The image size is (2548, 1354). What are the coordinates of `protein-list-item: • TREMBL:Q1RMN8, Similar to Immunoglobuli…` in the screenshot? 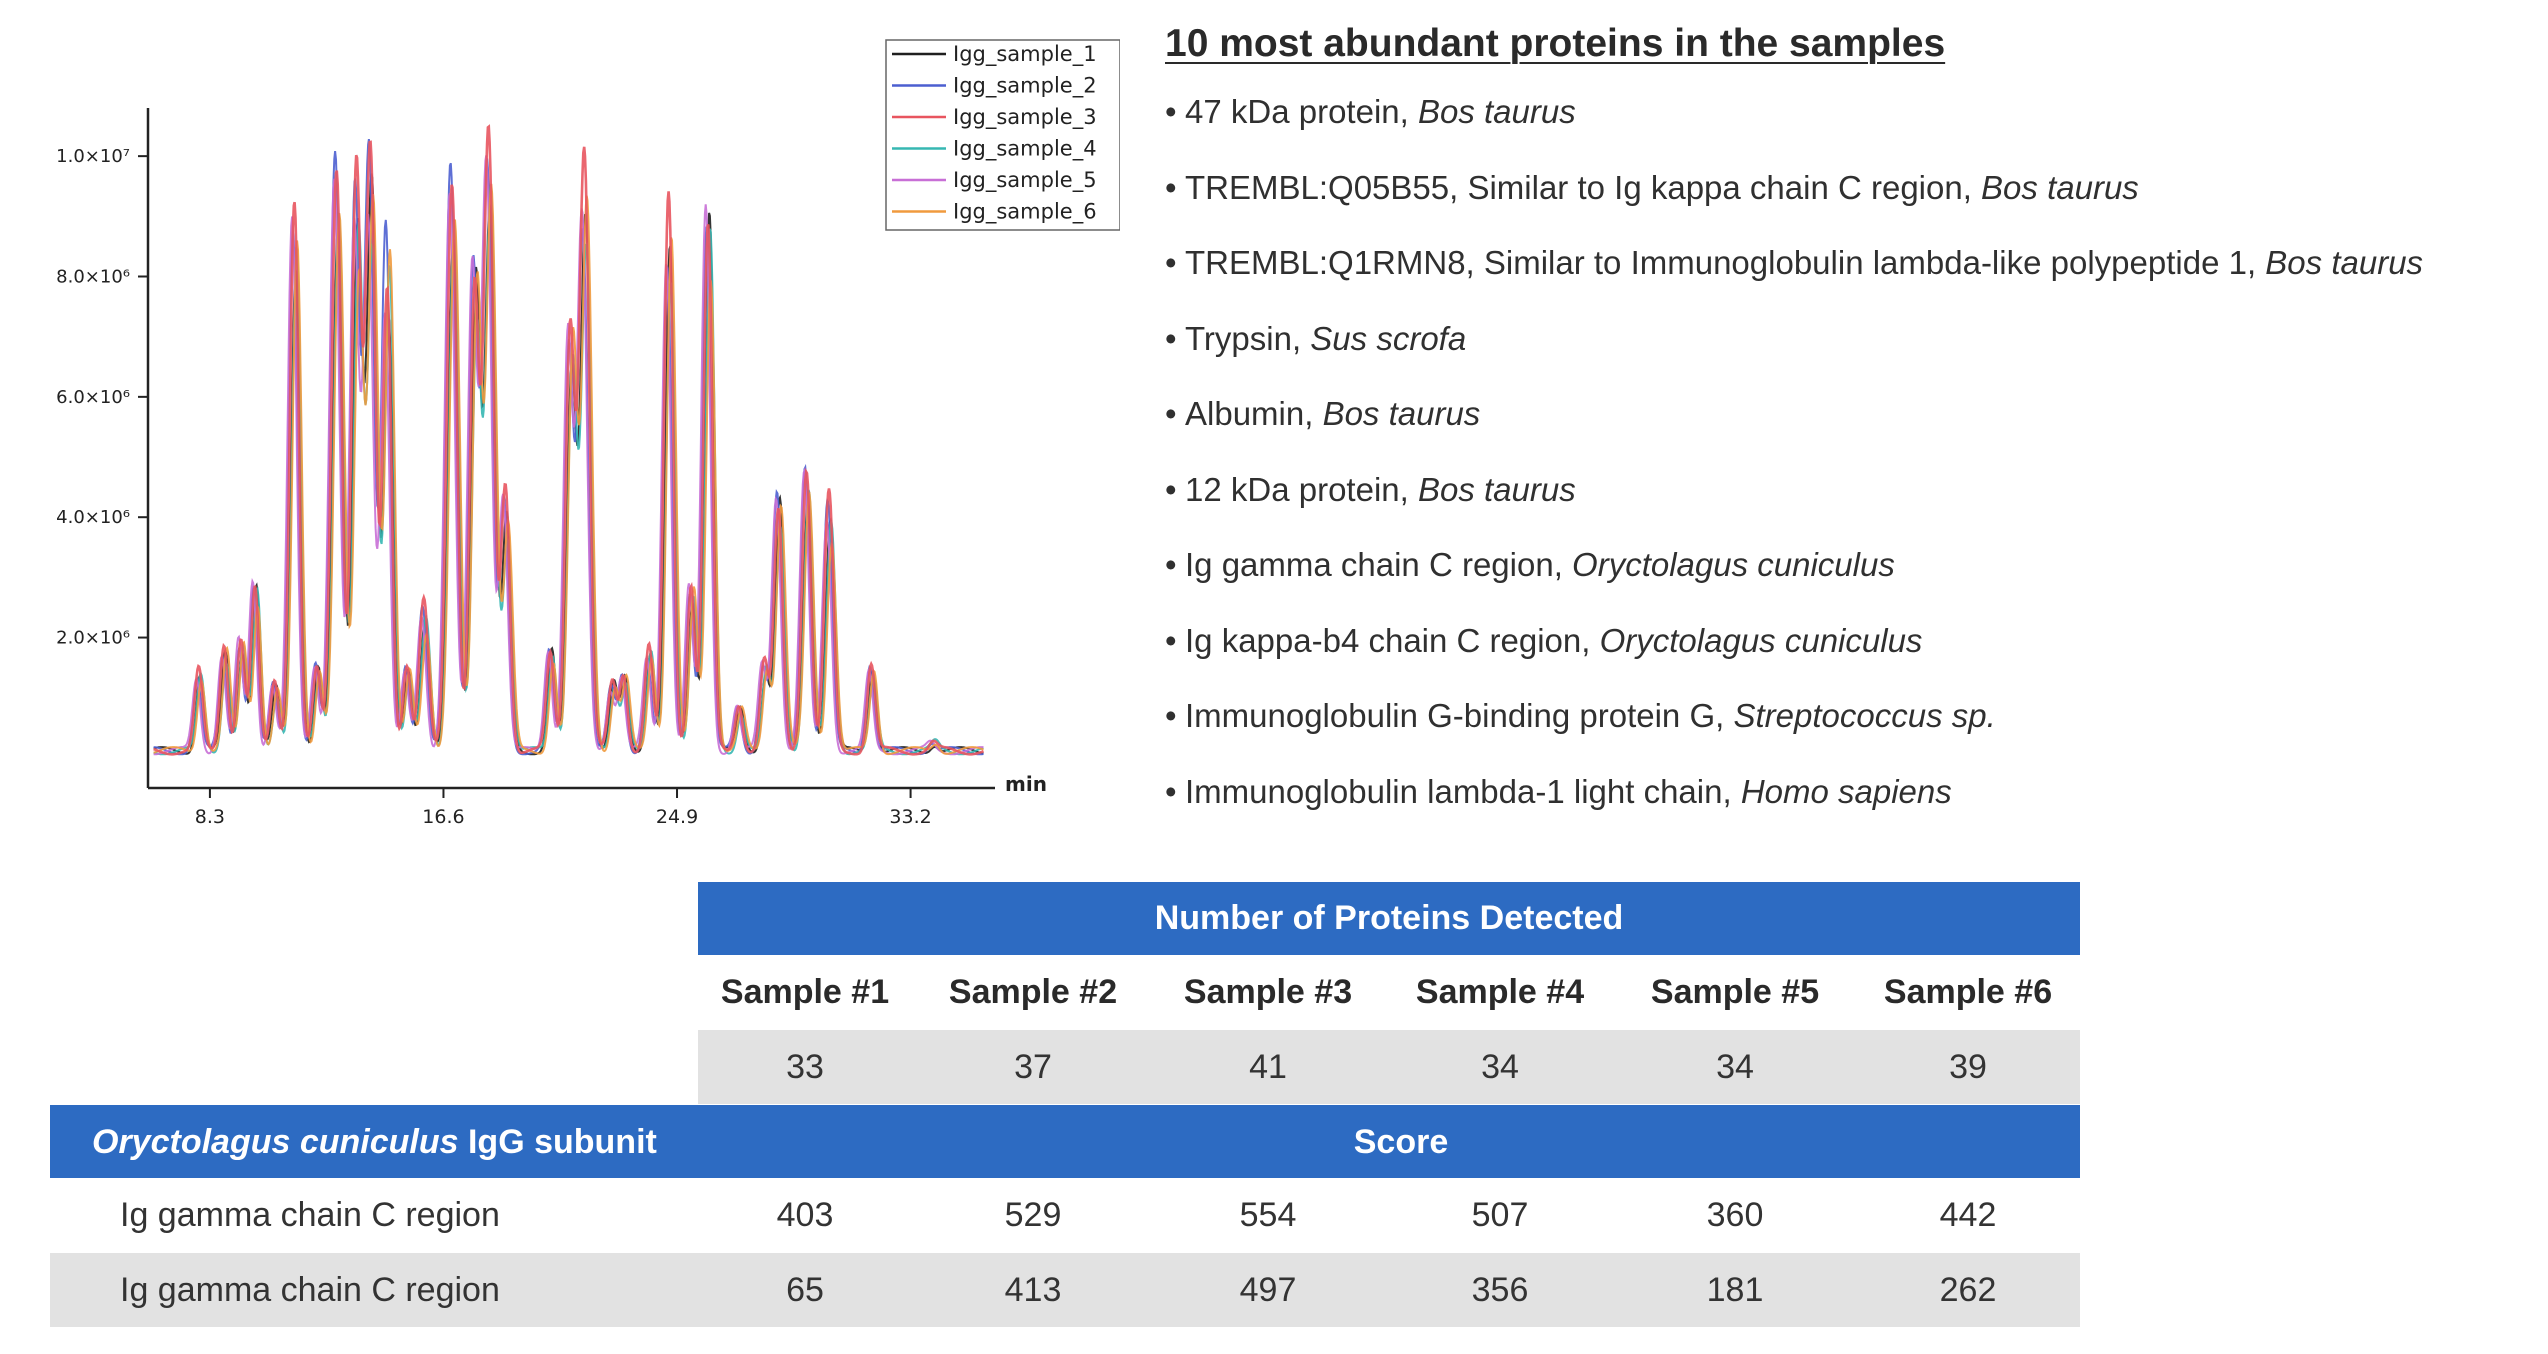 It's located at (1850, 263).